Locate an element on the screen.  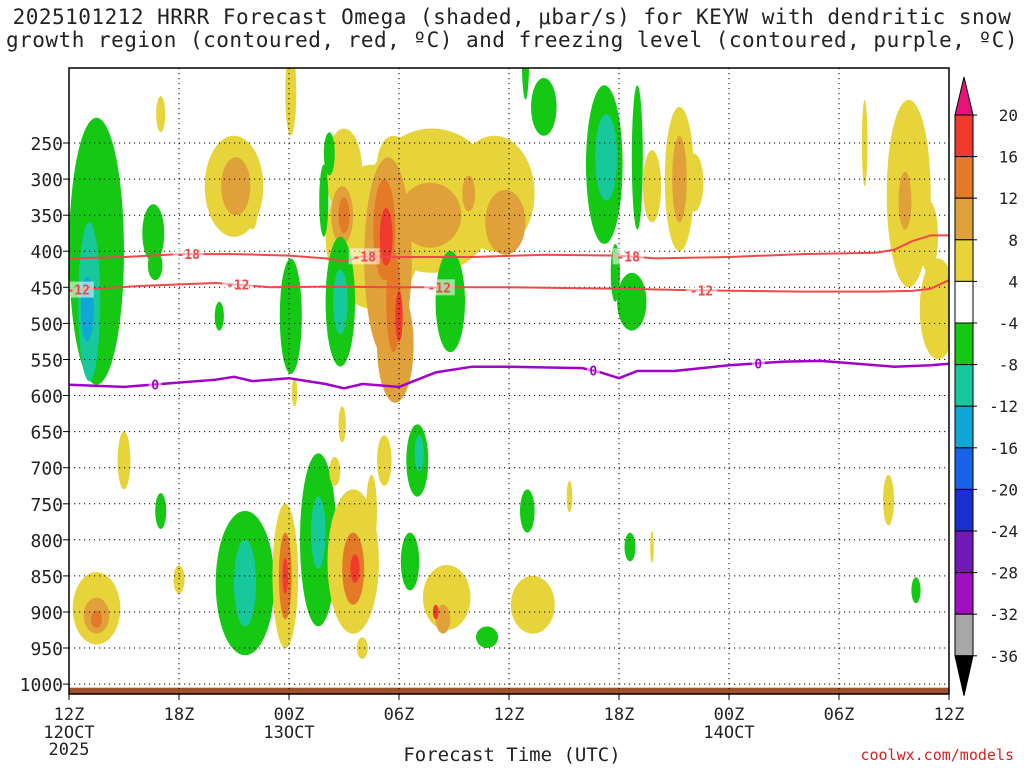
contour-label-dgz_minus18-1: -18 is located at coordinates (364, 257).